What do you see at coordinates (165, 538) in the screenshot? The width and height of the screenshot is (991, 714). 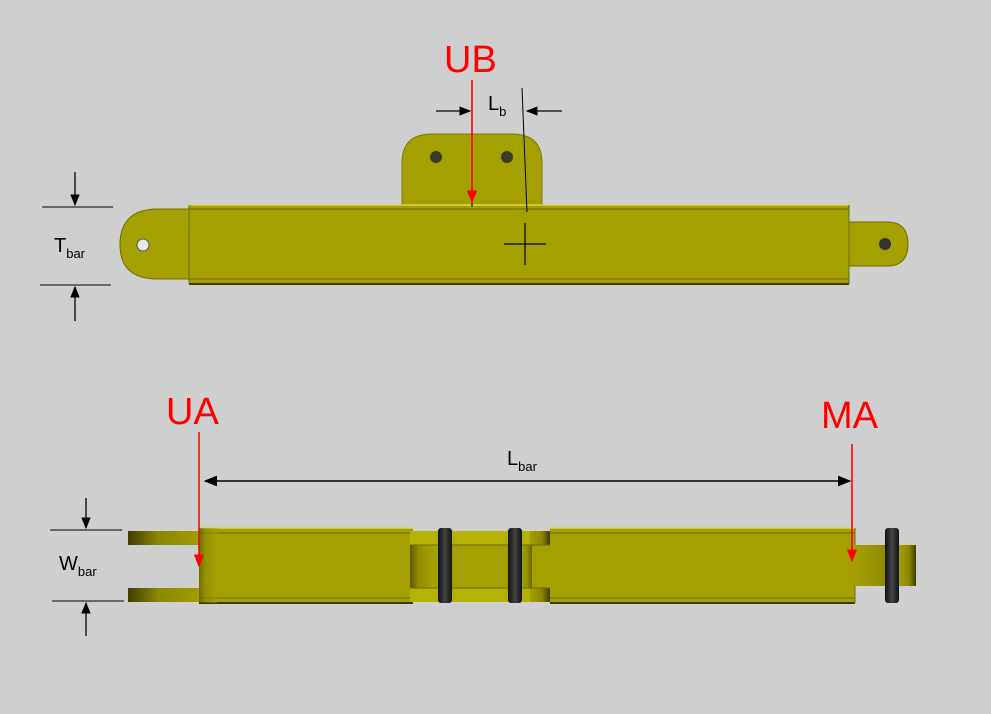 I see `left-prong-upper` at bounding box center [165, 538].